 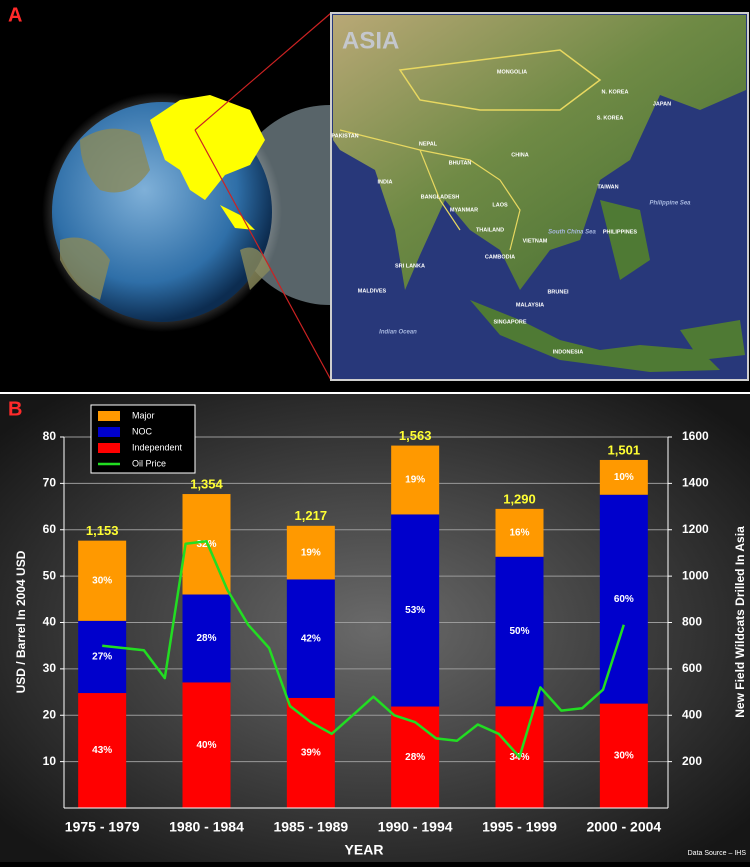 I want to click on place-label: N. KOREA, so click(x=615, y=92).